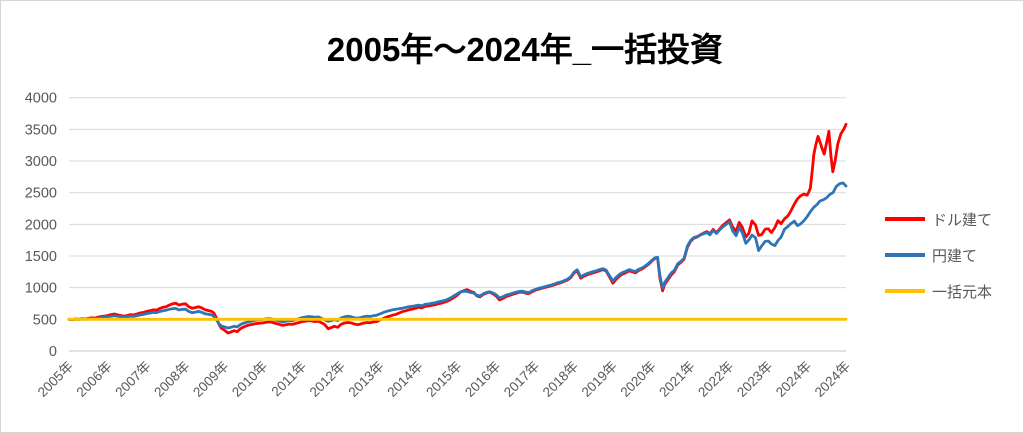 The image size is (1024, 433). Describe the element at coordinates (41, 257) in the screenshot. I see `y-tick-label: 1500` at that location.